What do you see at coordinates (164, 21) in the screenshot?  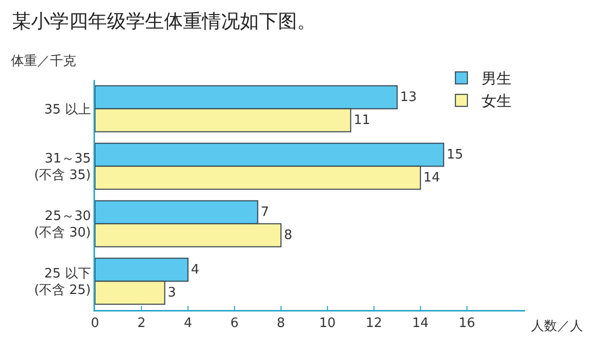 I see `chart-title: 某小学四年级学生体重情况如下图。` at bounding box center [164, 21].